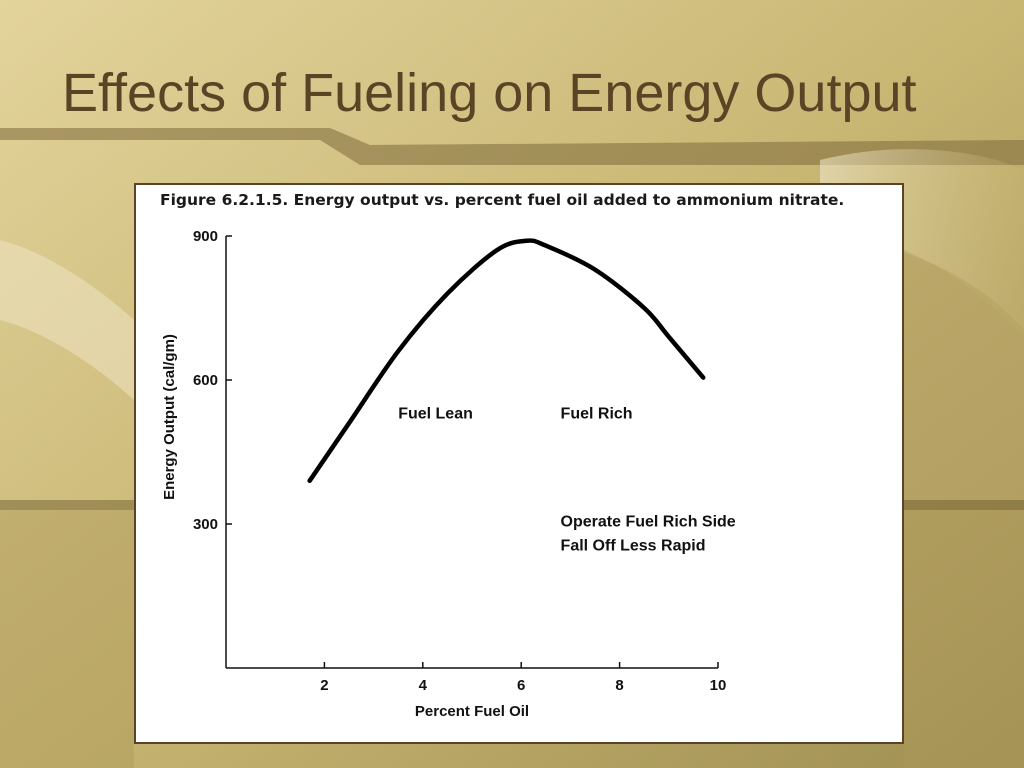 The width and height of the screenshot is (1024, 768). What do you see at coordinates (619, 685) in the screenshot?
I see `x-tick-label: 8` at bounding box center [619, 685].